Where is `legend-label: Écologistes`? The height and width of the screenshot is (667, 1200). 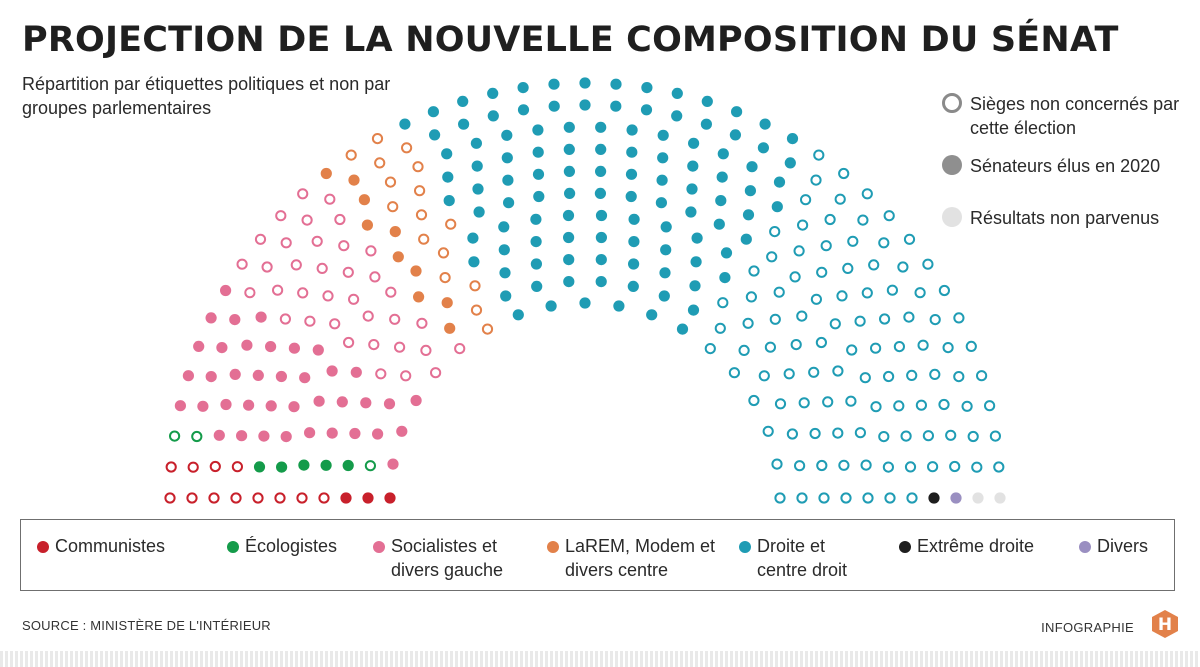
legend-label: Écologistes is located at coordinates (291, 546).